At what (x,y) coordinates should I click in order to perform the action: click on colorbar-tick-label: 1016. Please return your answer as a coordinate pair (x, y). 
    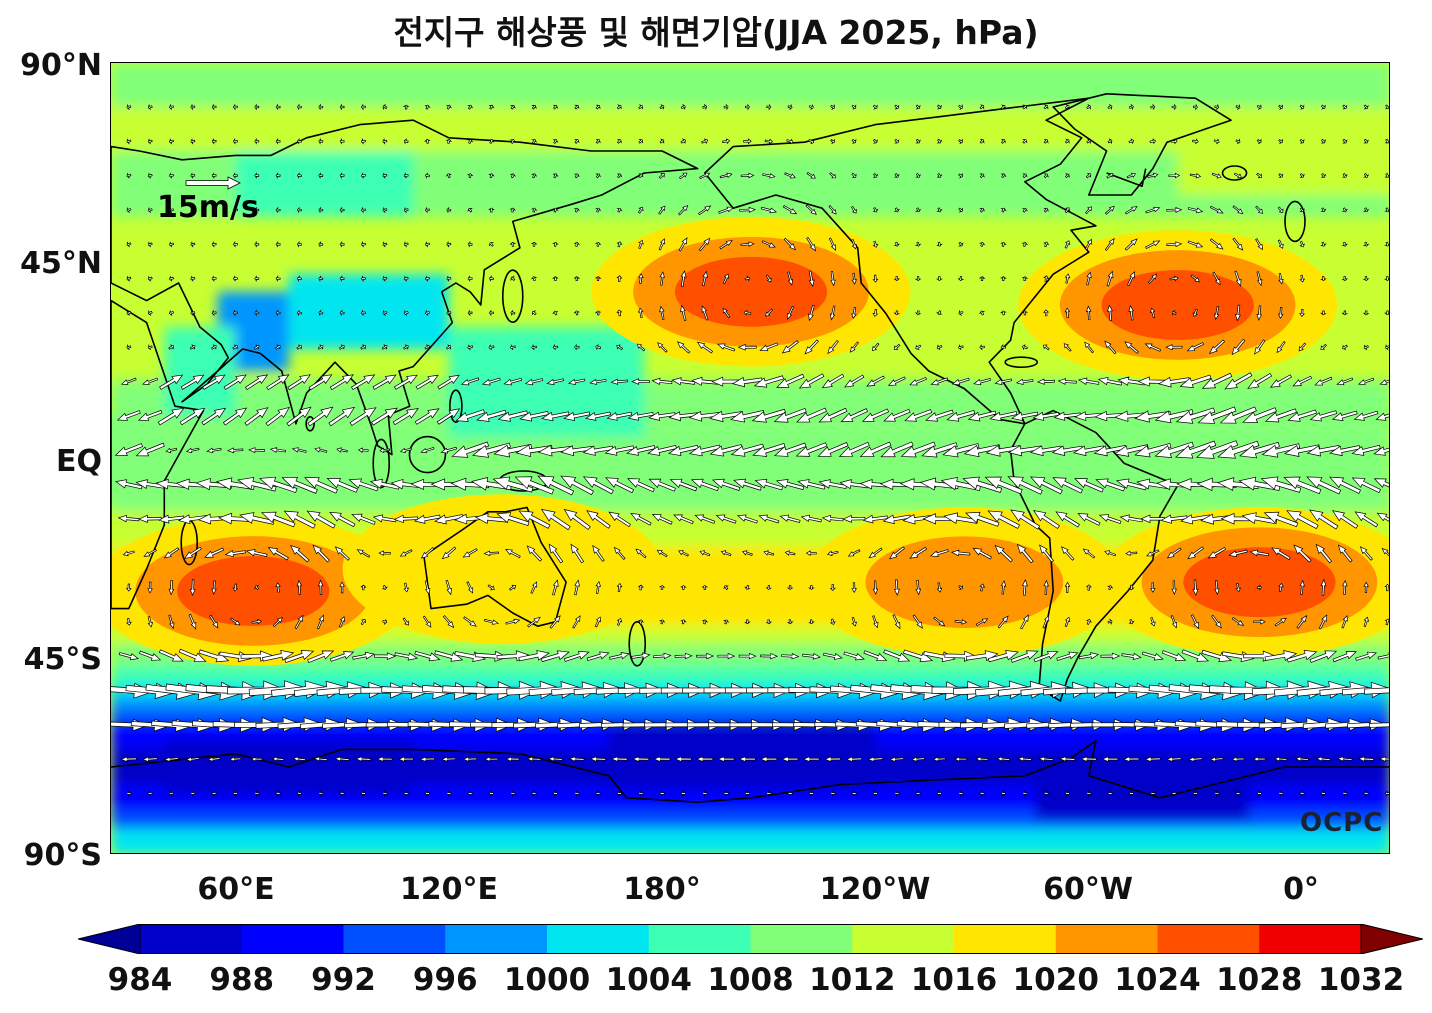
    Looking at the image, I should click on (954, 980).